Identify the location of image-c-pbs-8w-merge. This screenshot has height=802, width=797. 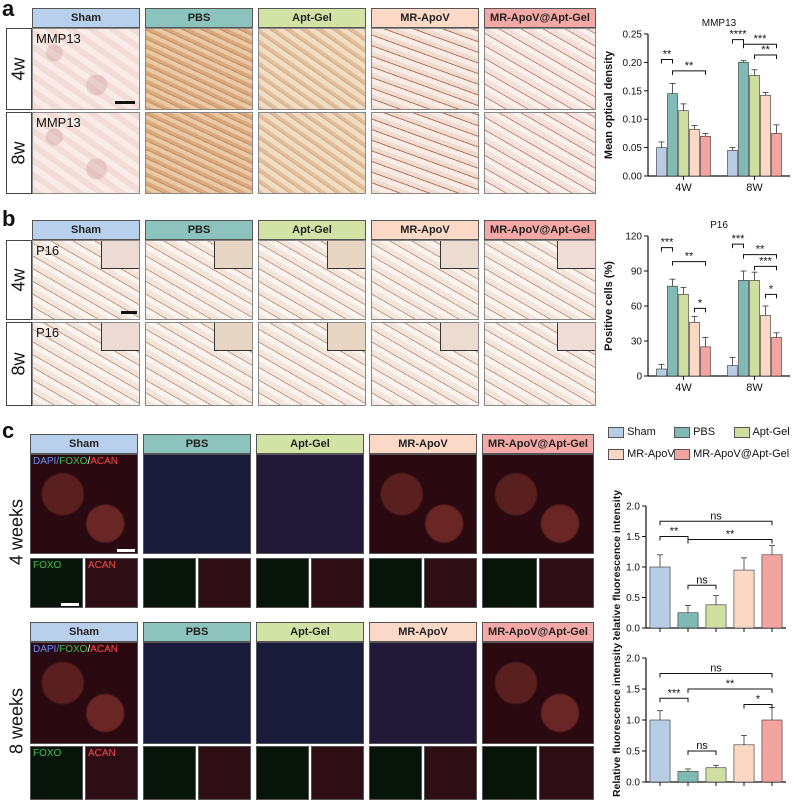
(197, 693).